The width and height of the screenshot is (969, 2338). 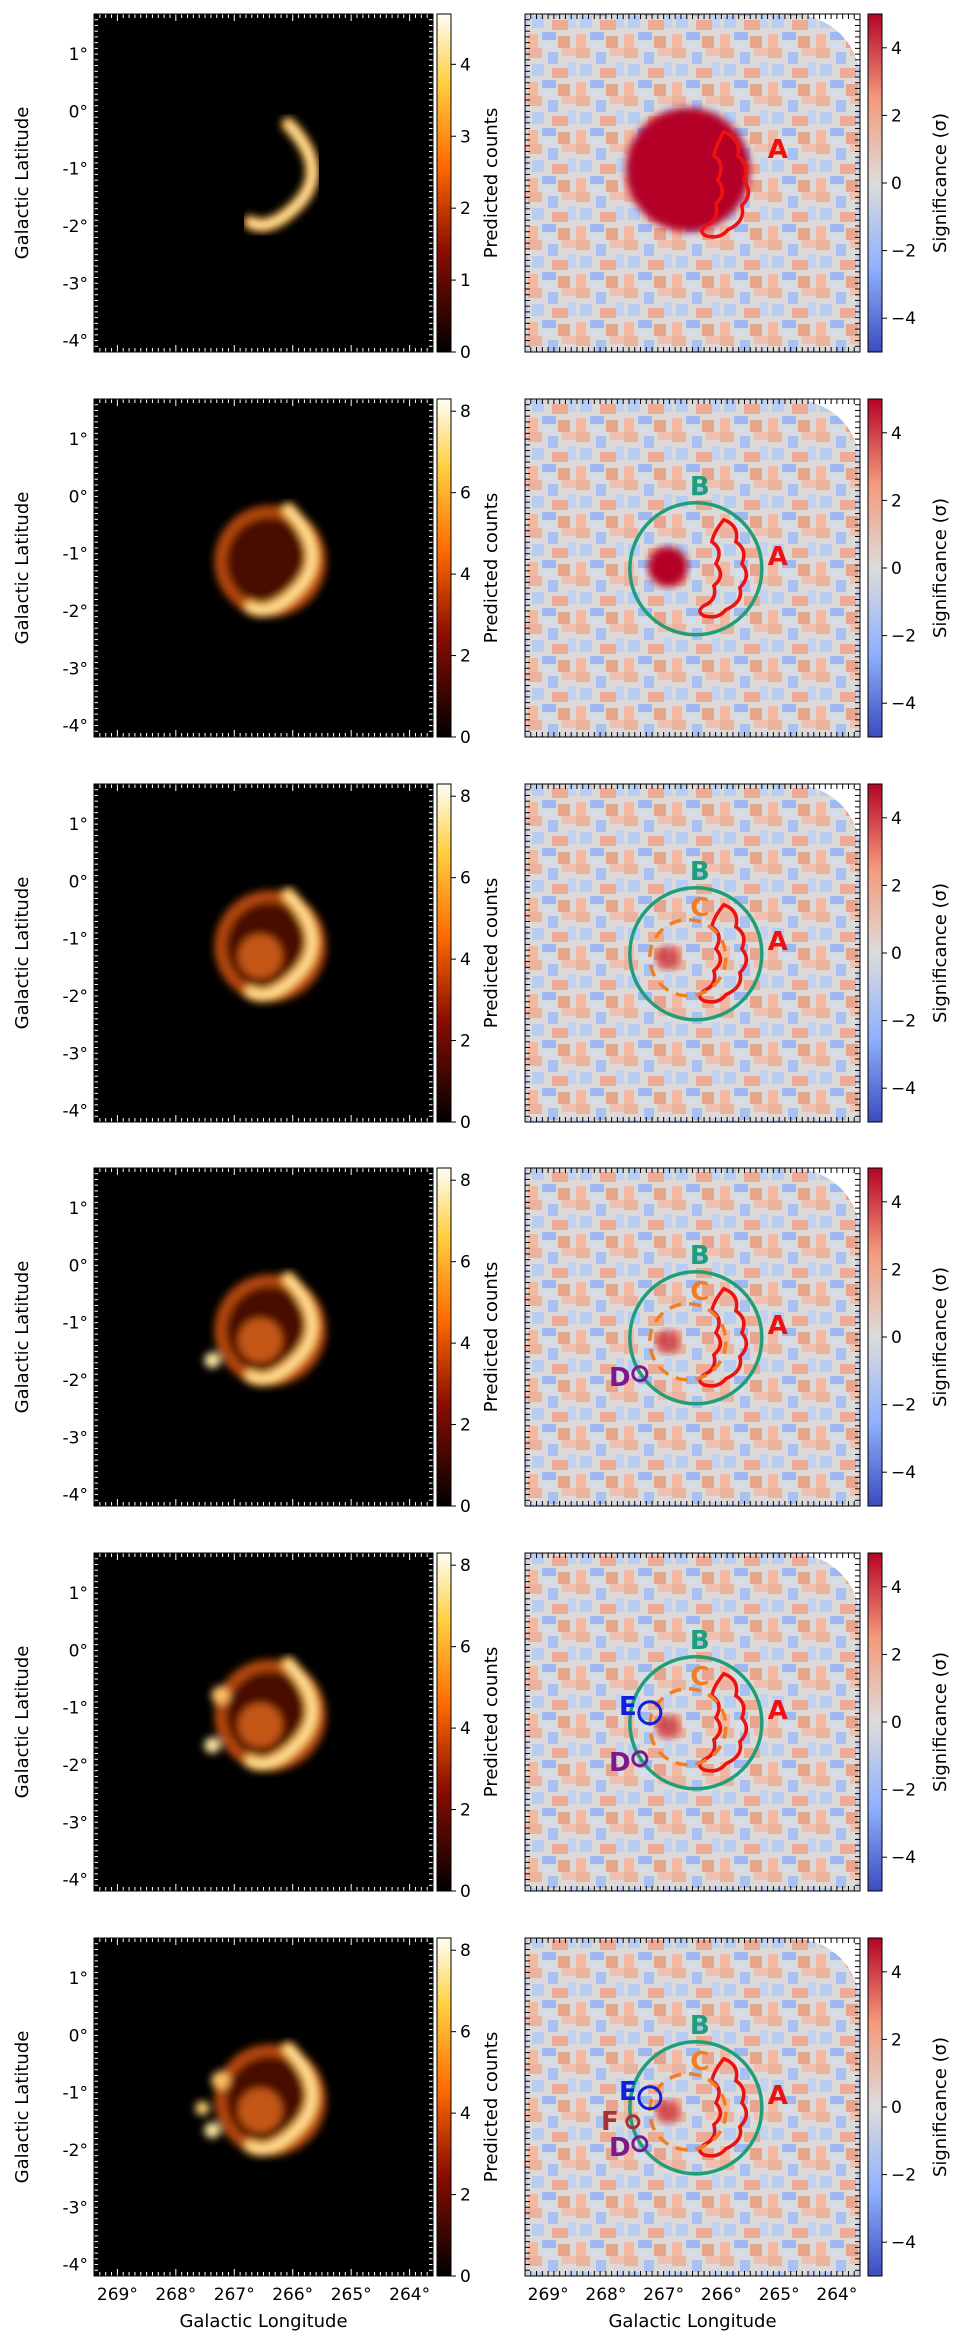 What do you see at coordinates (687, 169) in the screenshot?
I see `excess-blob` at bounding box center [687, 169].